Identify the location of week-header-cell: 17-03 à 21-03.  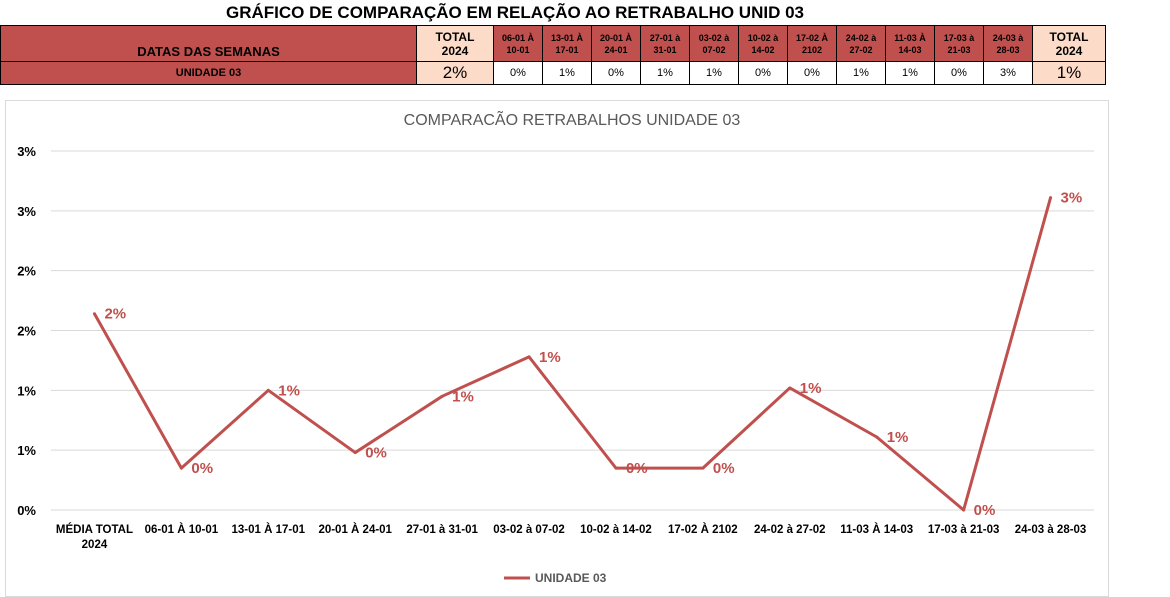
(959, 43).